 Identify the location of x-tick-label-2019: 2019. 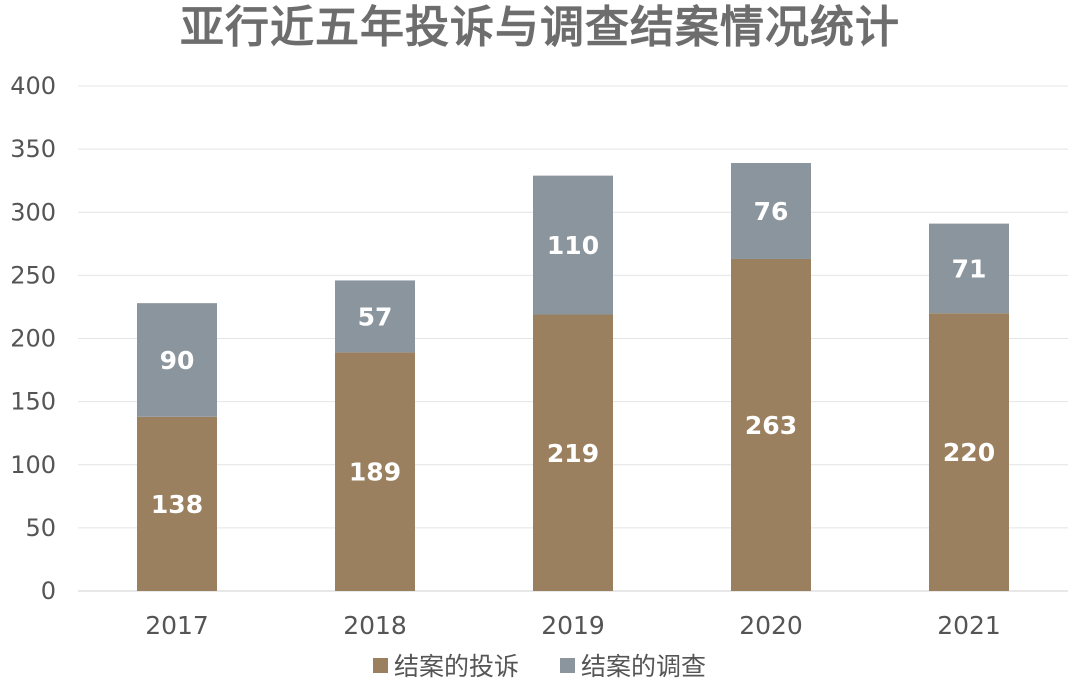
(573, 625).